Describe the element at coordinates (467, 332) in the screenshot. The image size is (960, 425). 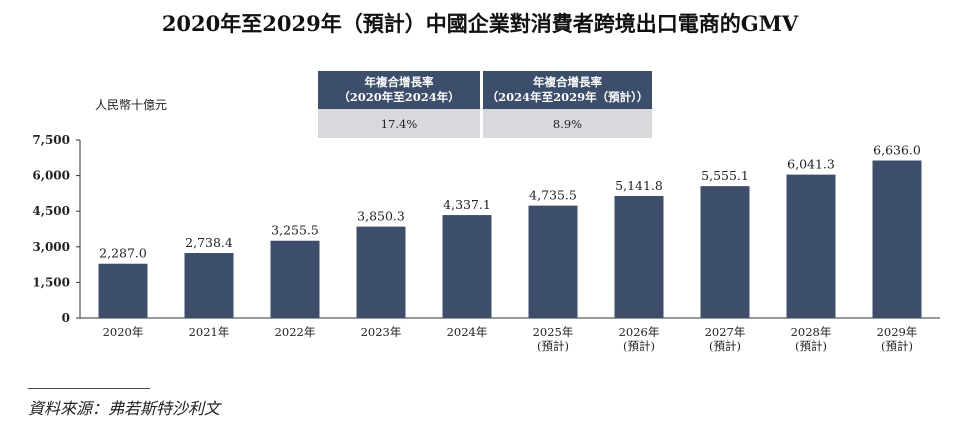
I see `x-tick-label: 2024年` at that location.